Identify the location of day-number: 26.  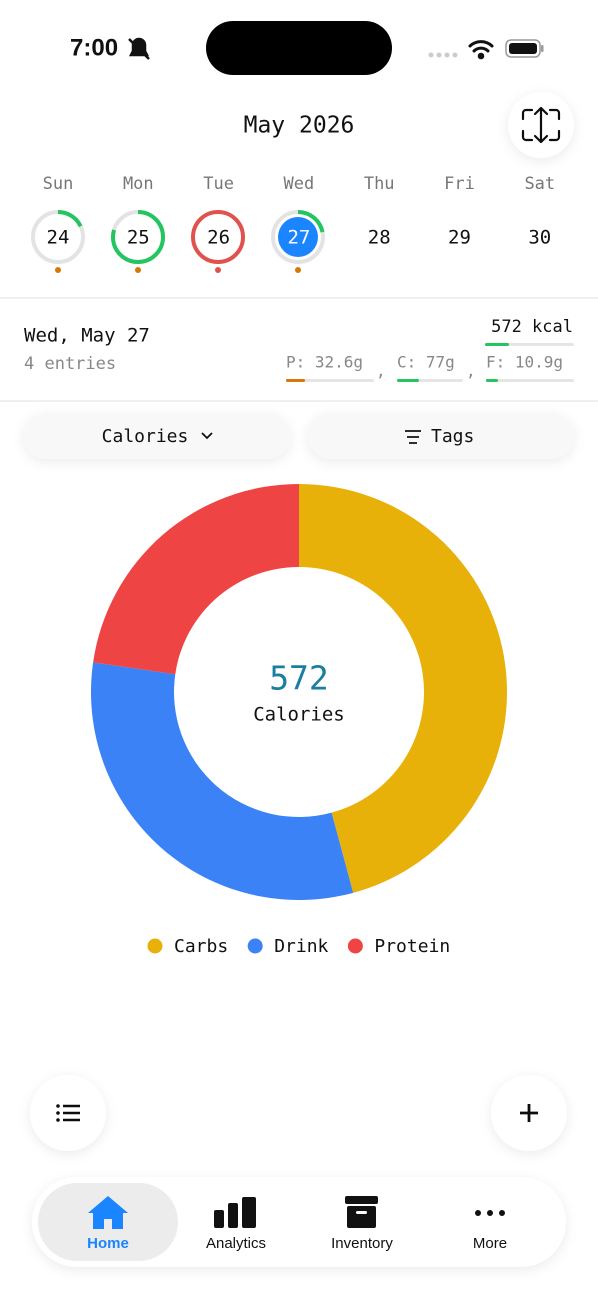
(218, 238).